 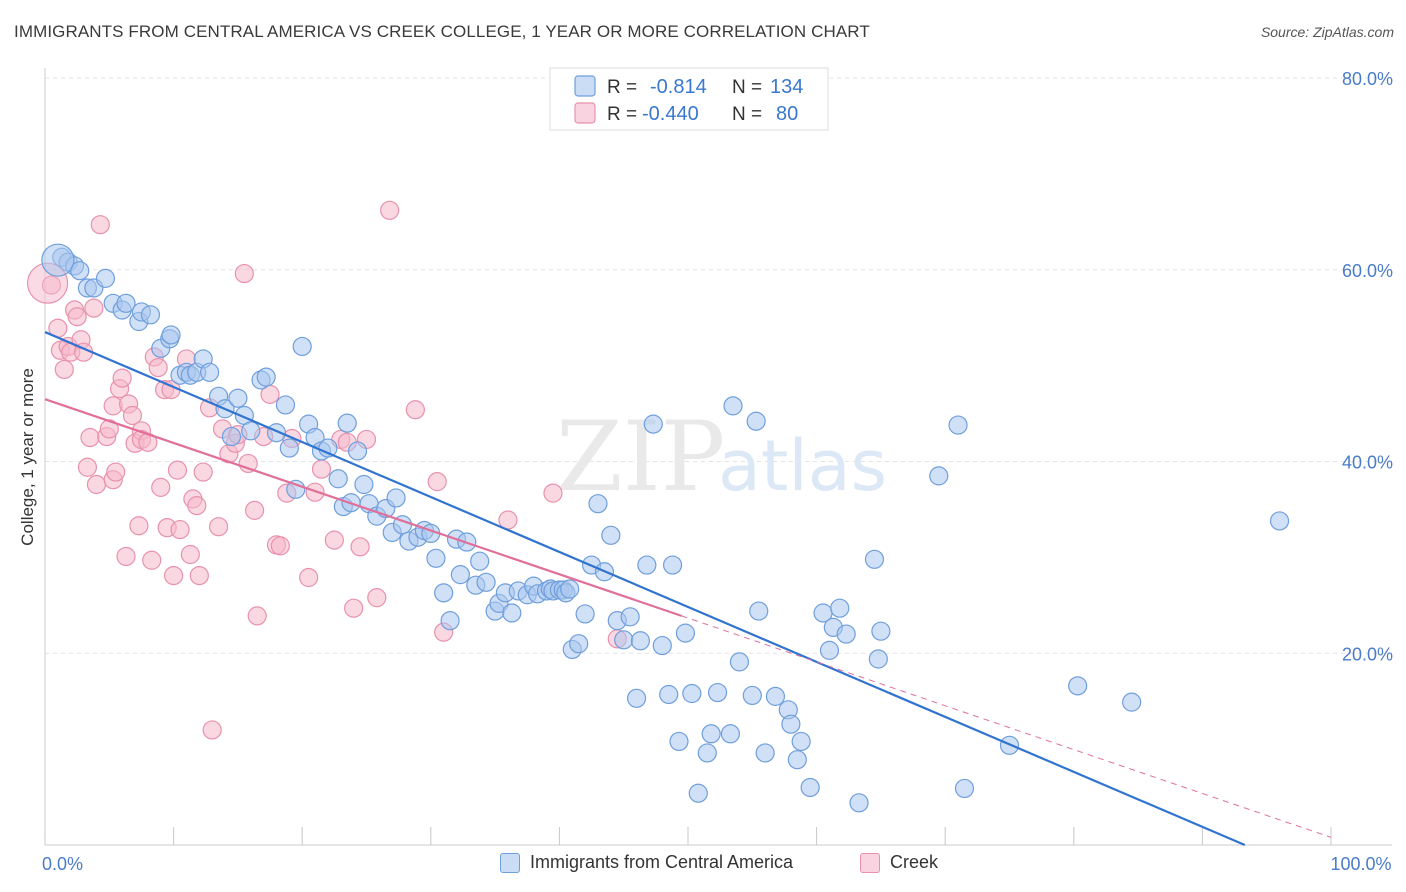 I want to click on correlation-legend: R = -0.814 N = 134 R = -0.440 N = 80, so click(x=689, y=99).